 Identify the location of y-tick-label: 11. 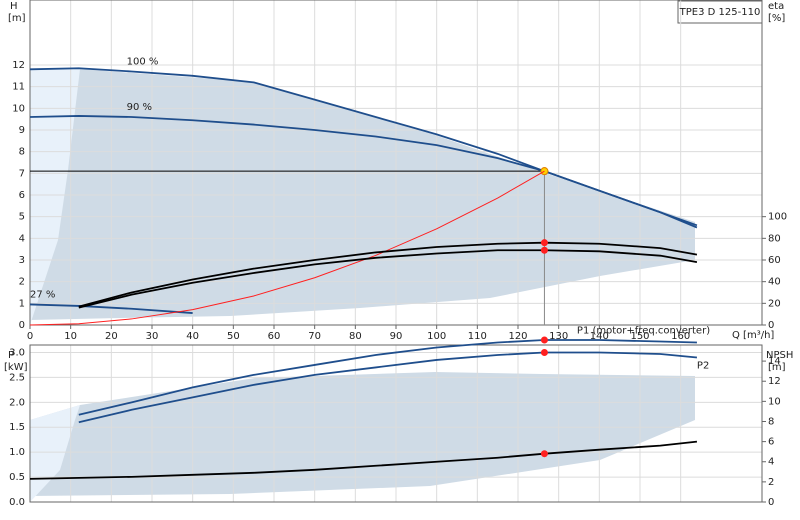
(18, 87).